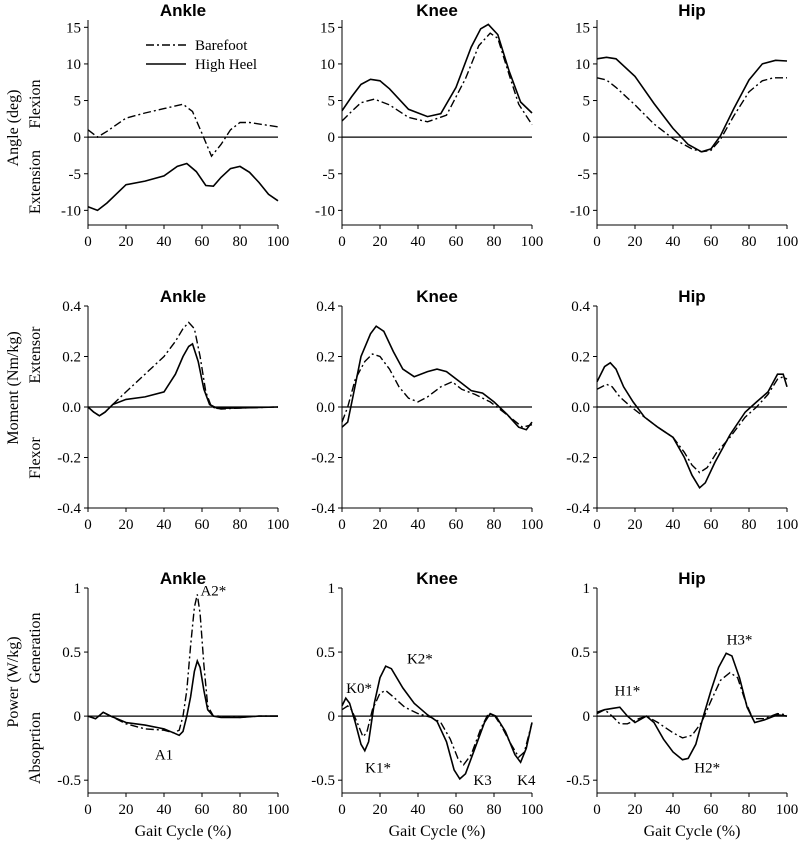 The height and width of the screenshot is (845, 800). What do you see at coordinates (437, 378) in the screenshot?
I see `series-high-heel-knee-moment` at bounding box center [437, 378].